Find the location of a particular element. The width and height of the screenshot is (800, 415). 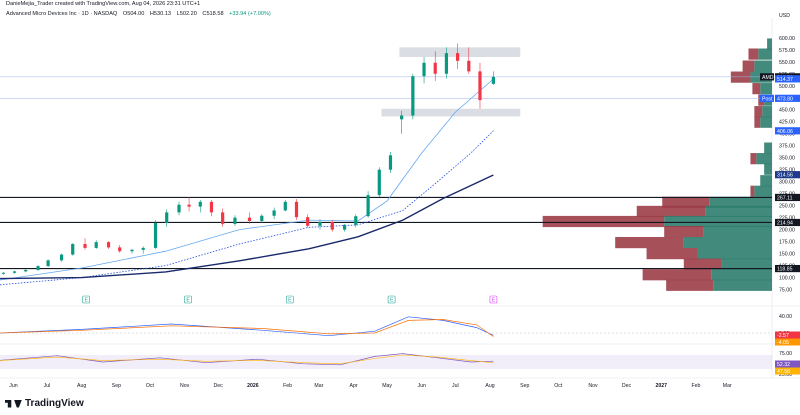

price-badge-tag is located at coordinates (767, 98).